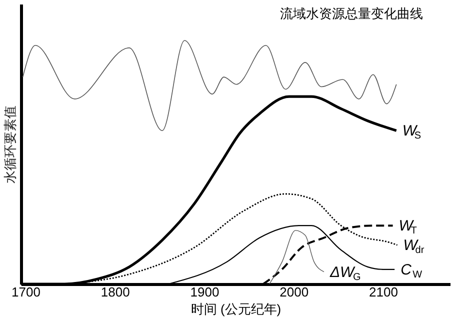 This screenshot has height=320, width=458. Describe the element at coordinates (236, 309) in the screenshot. I see `x-axis-title: 时间 (公元纪年)` at that location.